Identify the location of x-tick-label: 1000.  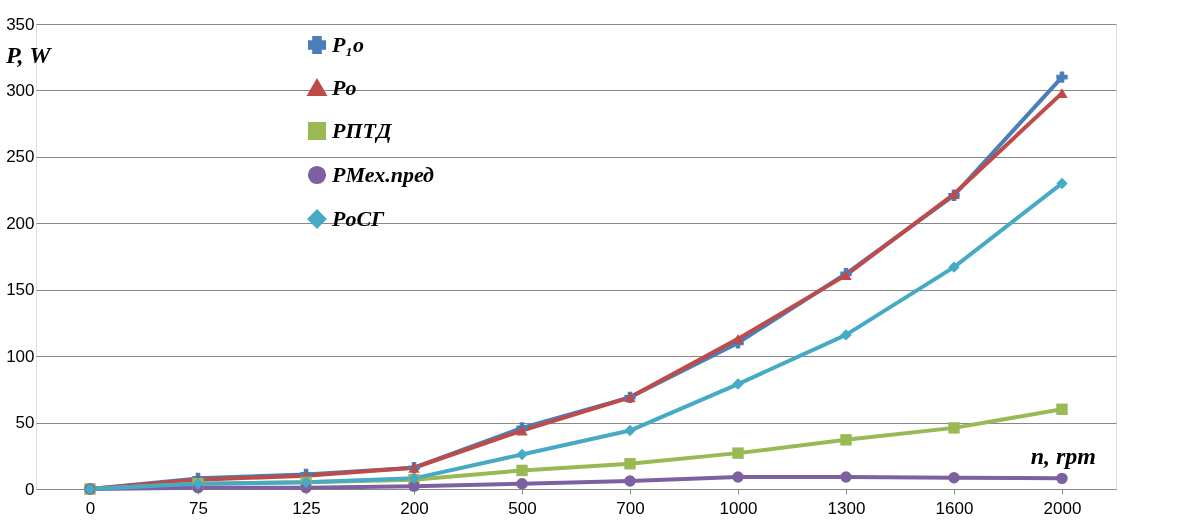
(738, 508).